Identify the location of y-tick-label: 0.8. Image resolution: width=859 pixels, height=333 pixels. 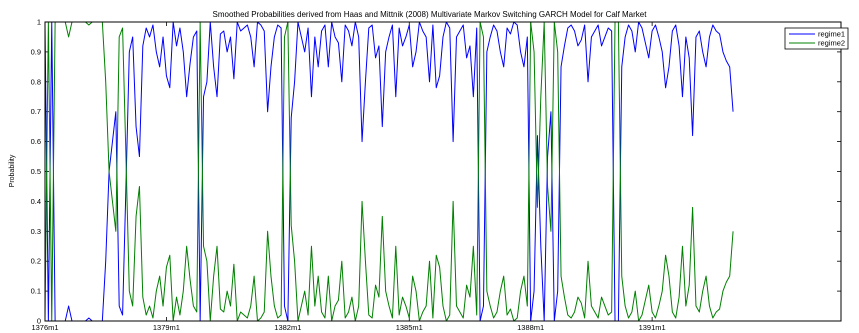
(36, 81).